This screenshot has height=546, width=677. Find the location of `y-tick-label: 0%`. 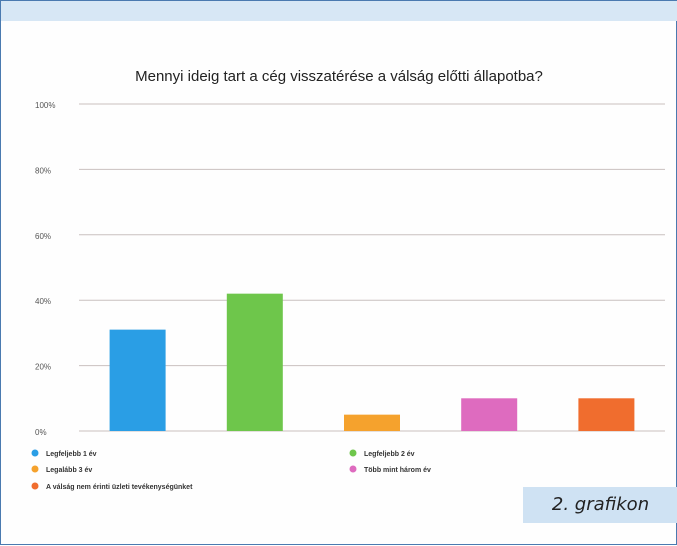

y-tick-label: 0% is located at coordinates (41, 432).